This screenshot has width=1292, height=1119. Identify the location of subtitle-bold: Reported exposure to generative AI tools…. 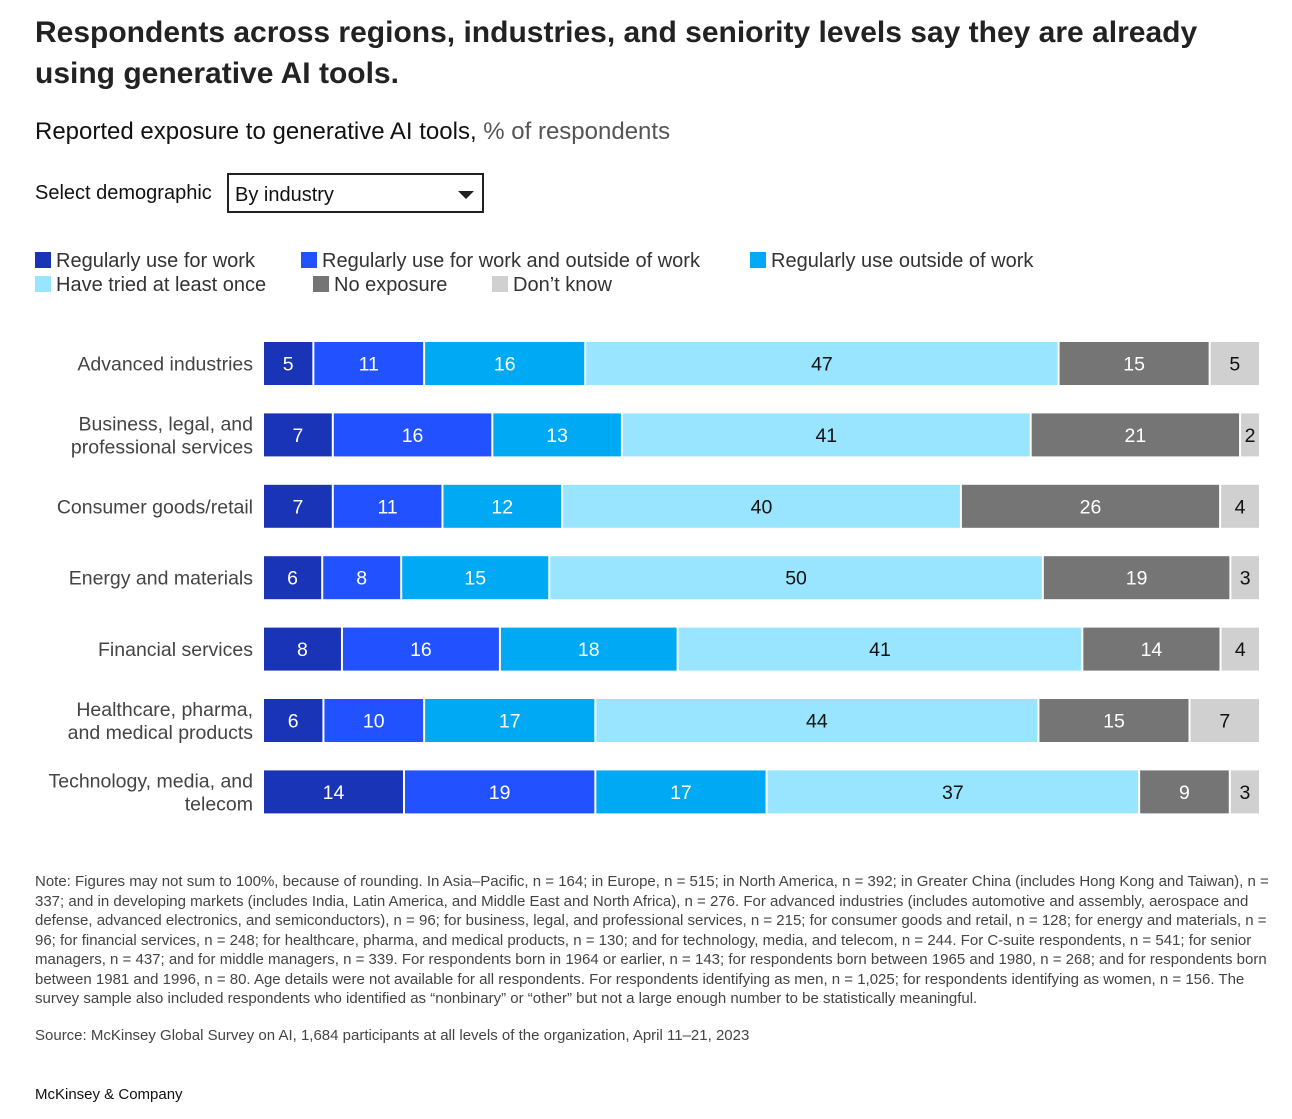
(256, 131).